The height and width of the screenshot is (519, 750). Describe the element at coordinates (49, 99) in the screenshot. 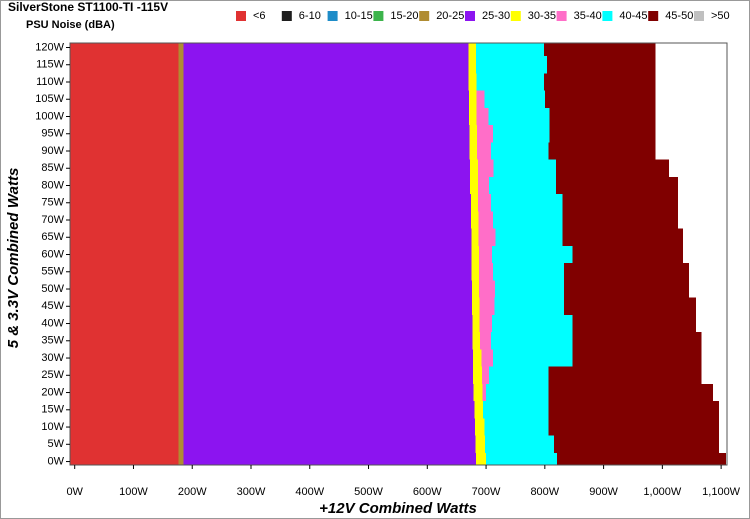

I see `y-tick-label: 105W` at that location.